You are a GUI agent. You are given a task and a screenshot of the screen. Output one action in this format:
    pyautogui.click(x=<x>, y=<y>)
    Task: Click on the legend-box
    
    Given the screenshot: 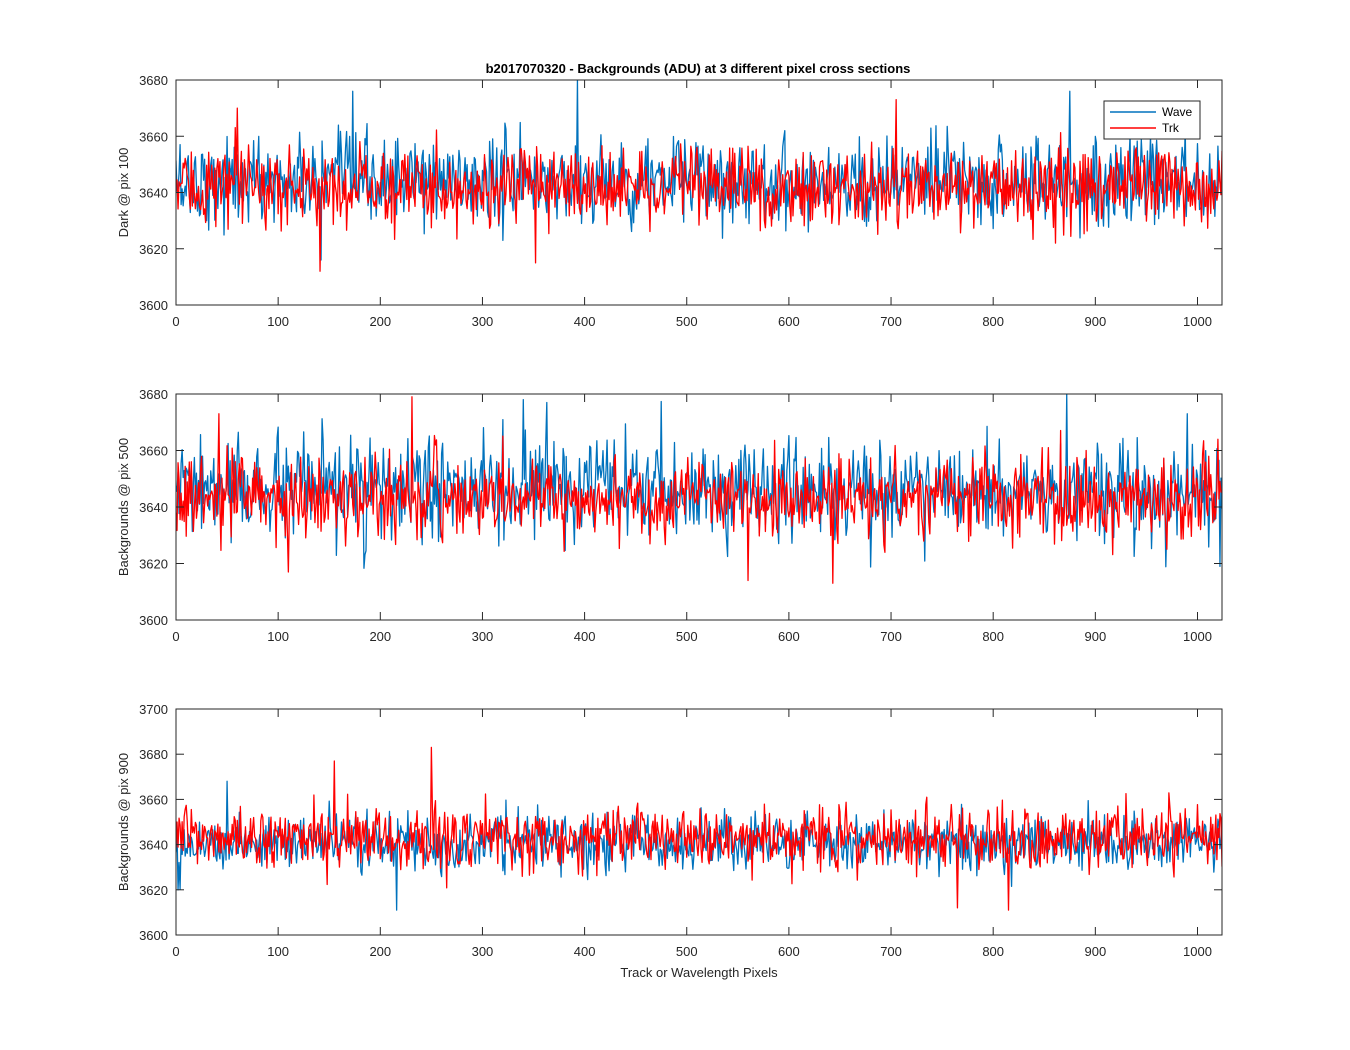 What is the action you would take?
    pyautogui.click(x=1152, y=120)
    